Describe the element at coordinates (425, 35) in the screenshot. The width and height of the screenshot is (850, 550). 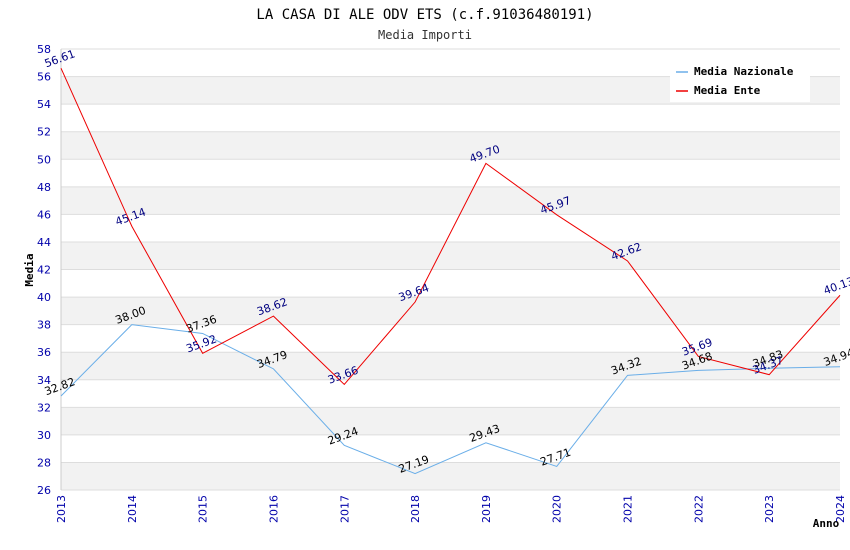
I see `chart-subtitle: Media Importi` at that location.